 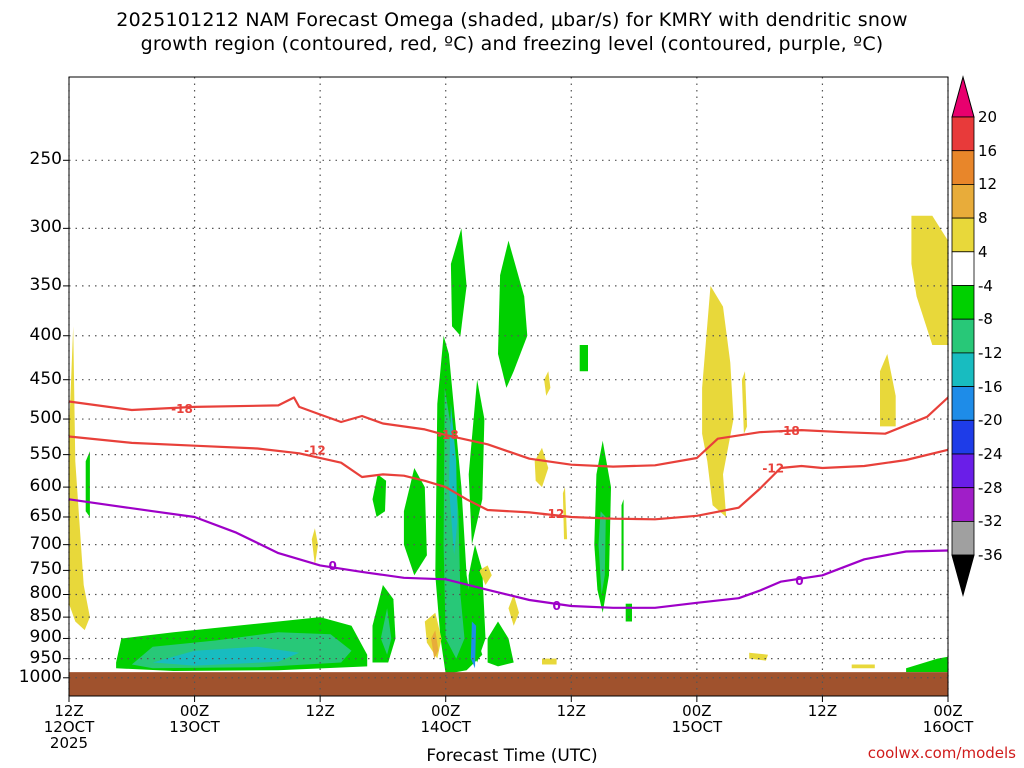 I want to click on y-tick-label: 400, so click(x=45, y=334).